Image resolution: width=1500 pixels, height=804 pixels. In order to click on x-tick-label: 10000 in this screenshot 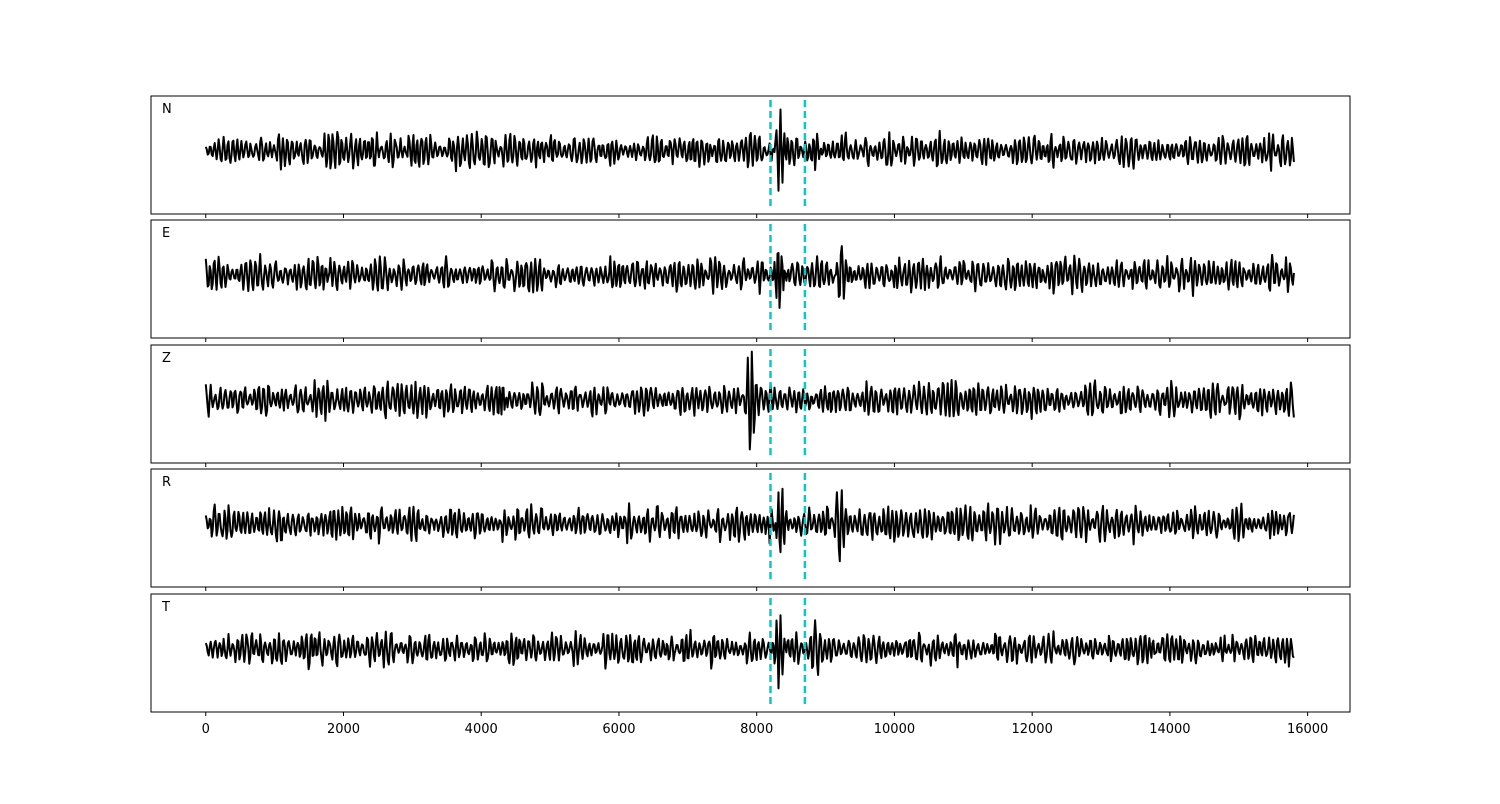, I will do `click(894, 729)`.